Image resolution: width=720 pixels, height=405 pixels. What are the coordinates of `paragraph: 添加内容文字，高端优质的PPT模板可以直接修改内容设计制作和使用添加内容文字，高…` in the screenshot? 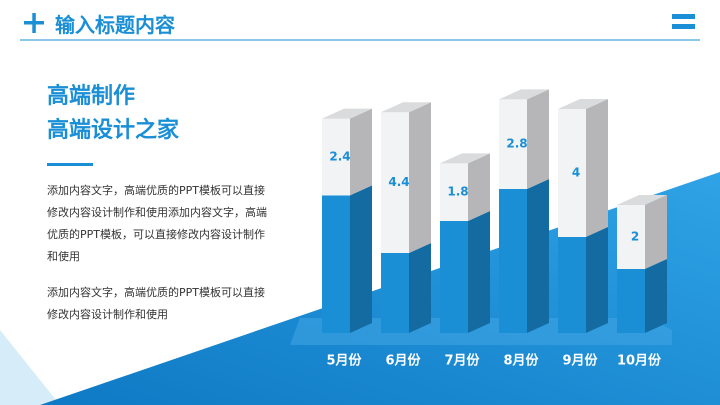 It's located at (157, 223).